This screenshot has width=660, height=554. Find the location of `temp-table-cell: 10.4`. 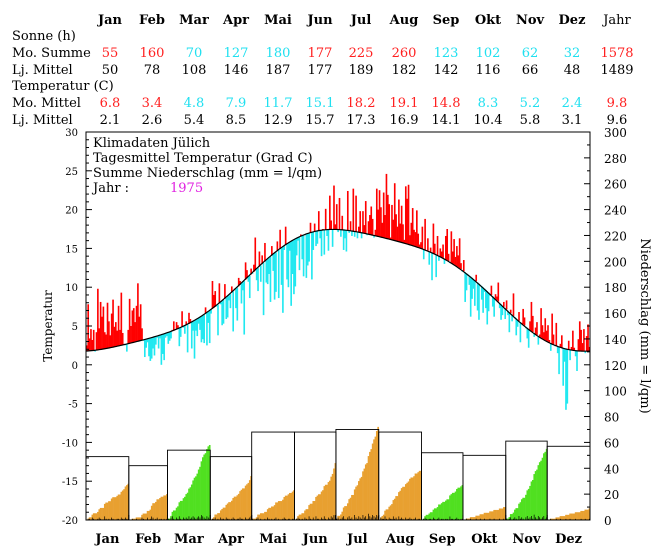

temp-table-cell: 10.4 is located at coordinates (488, 120).